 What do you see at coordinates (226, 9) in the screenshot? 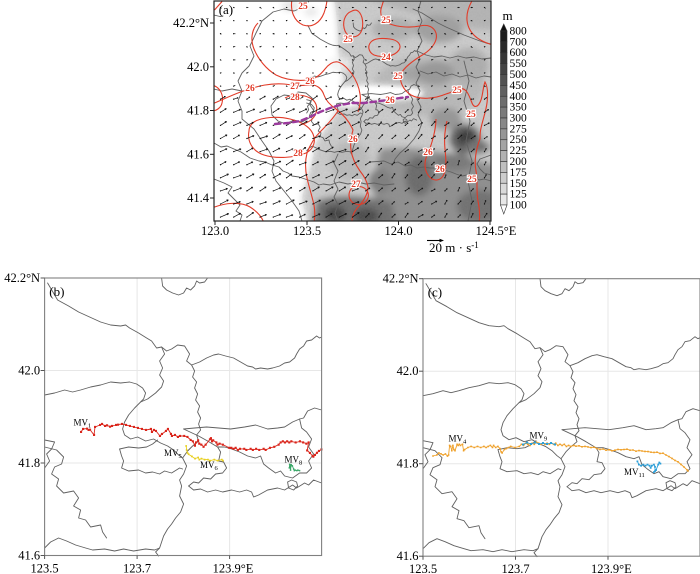
I see `svg-text: (a)` at bounding box center [226, 9].